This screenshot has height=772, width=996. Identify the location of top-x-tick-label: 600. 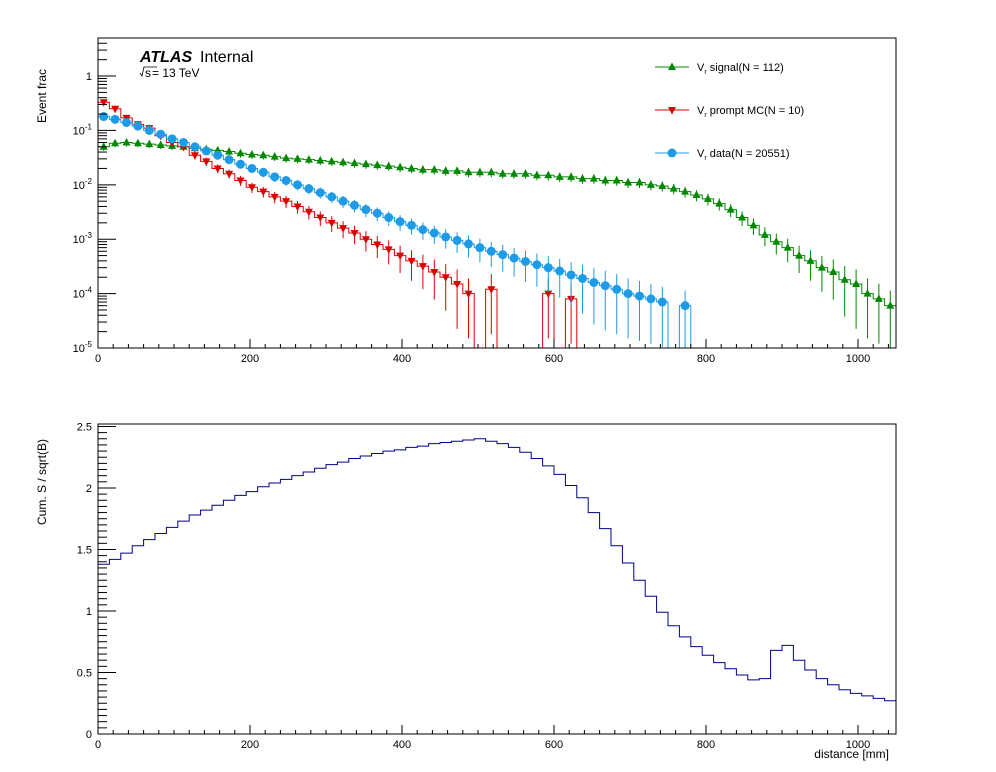
(554, 359).